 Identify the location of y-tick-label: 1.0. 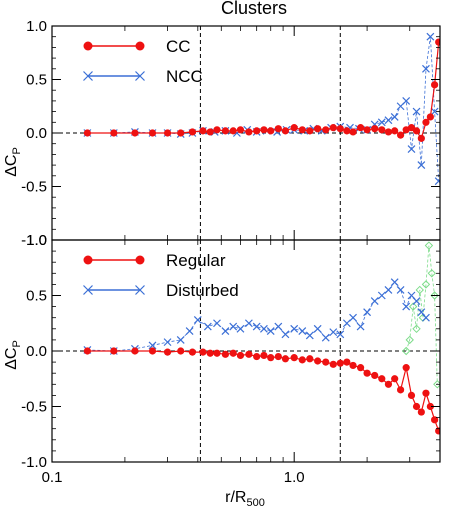
(36, 240).